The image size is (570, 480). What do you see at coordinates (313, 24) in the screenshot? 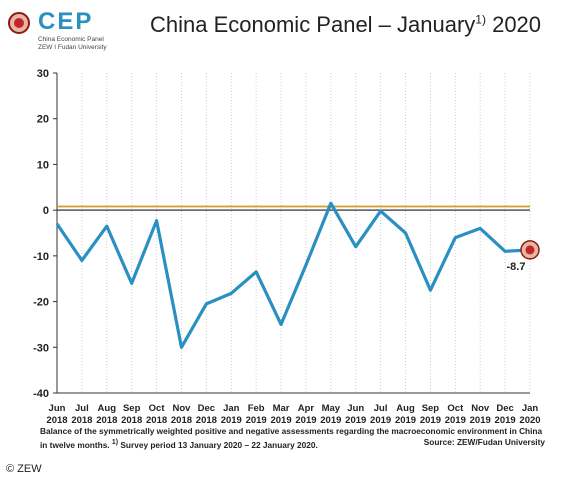
I see `chart-title-text: China Economic Panel – January` at bounding box center [313, 24].